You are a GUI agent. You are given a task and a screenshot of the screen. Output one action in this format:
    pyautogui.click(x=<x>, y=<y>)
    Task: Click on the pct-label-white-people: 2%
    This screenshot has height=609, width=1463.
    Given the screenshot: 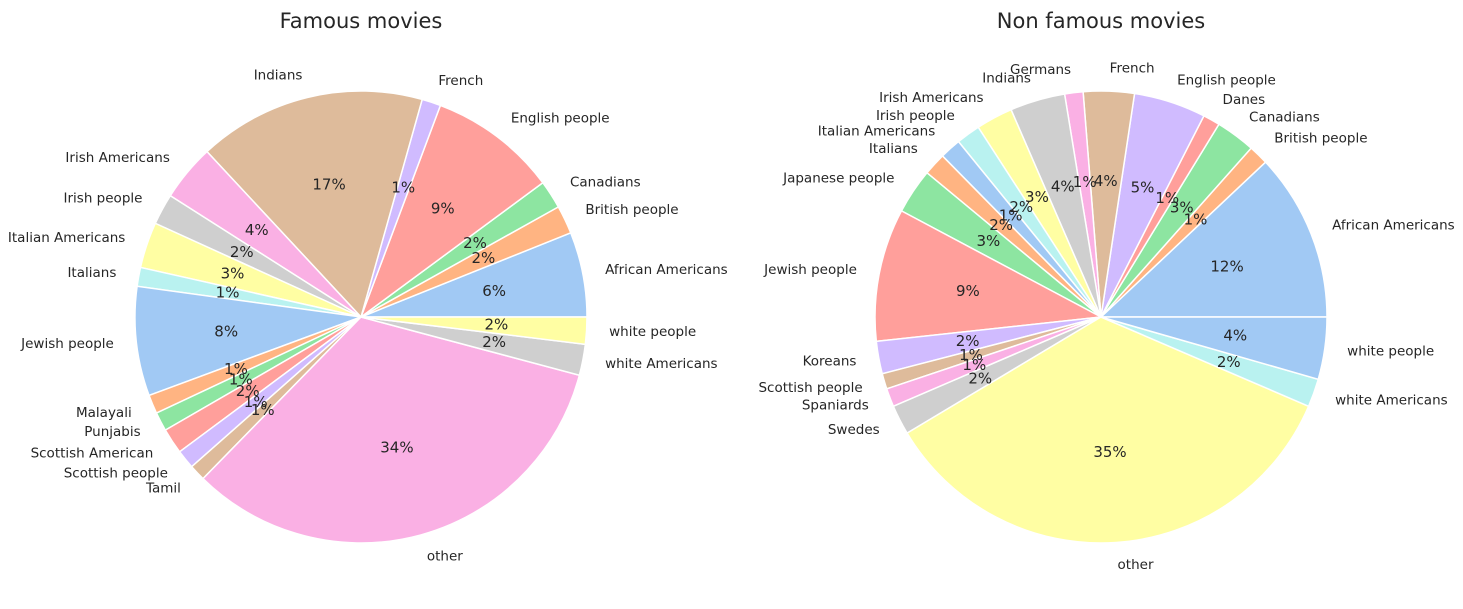 What is the action you would take?
    pyautogui.click(x=496, y=325)
    